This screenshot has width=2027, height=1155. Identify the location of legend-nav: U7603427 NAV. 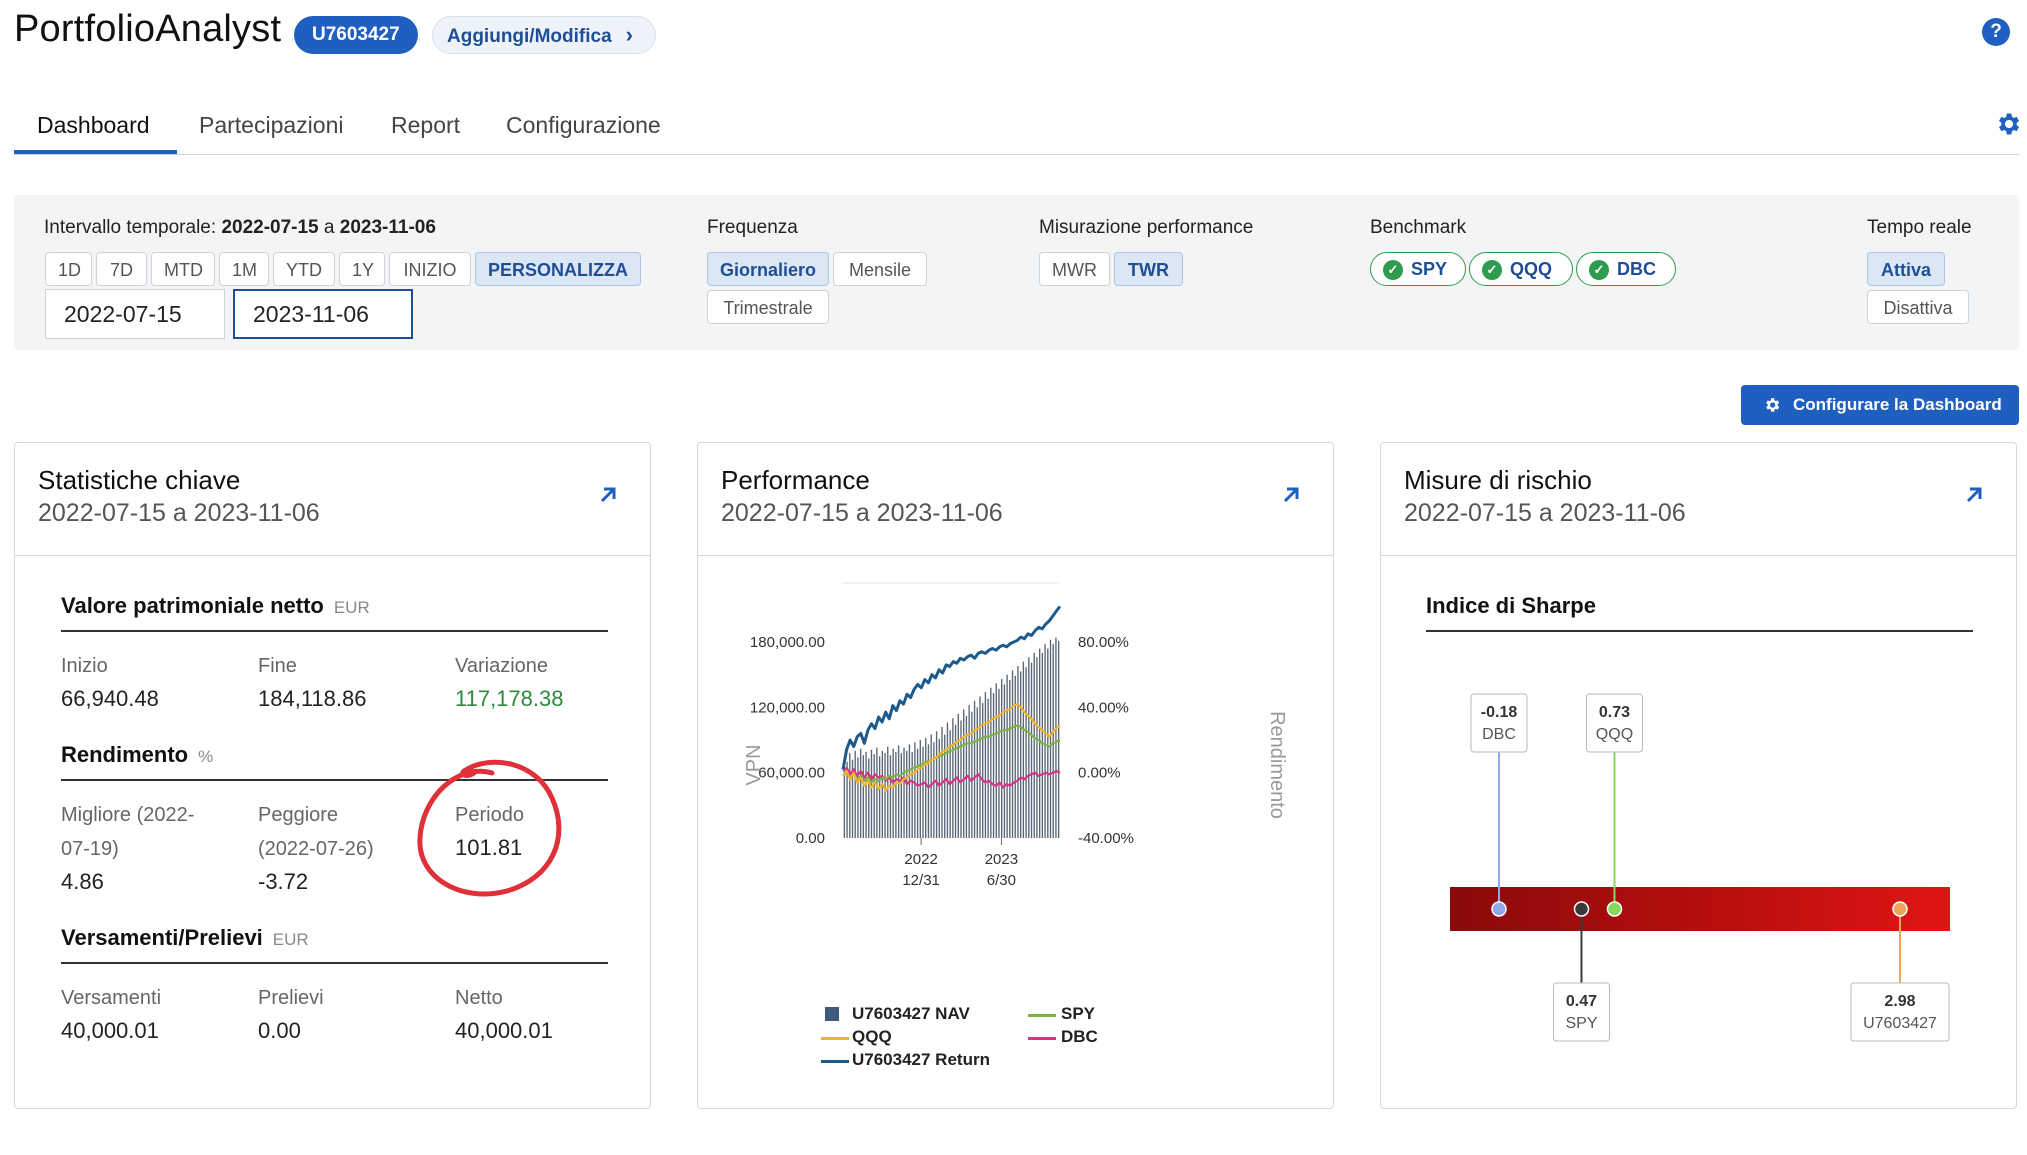
(911, 1013).